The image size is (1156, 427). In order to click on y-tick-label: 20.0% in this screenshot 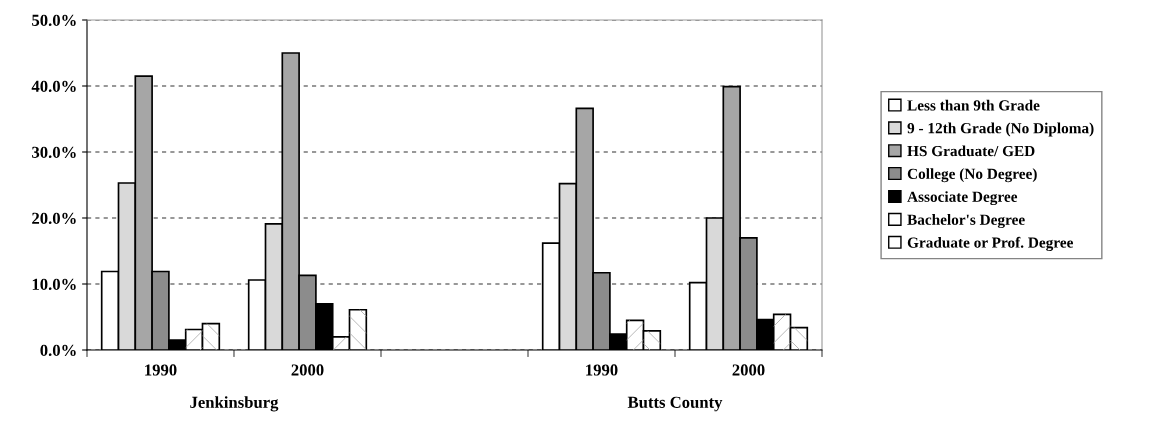, I will do `click(54, 218)`.